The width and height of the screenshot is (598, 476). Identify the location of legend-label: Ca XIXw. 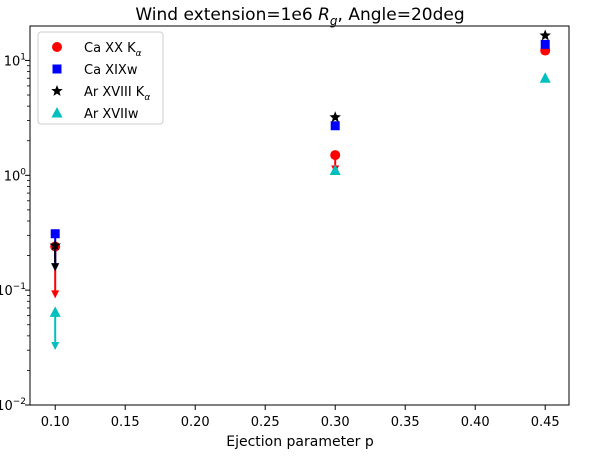
(111, 70).